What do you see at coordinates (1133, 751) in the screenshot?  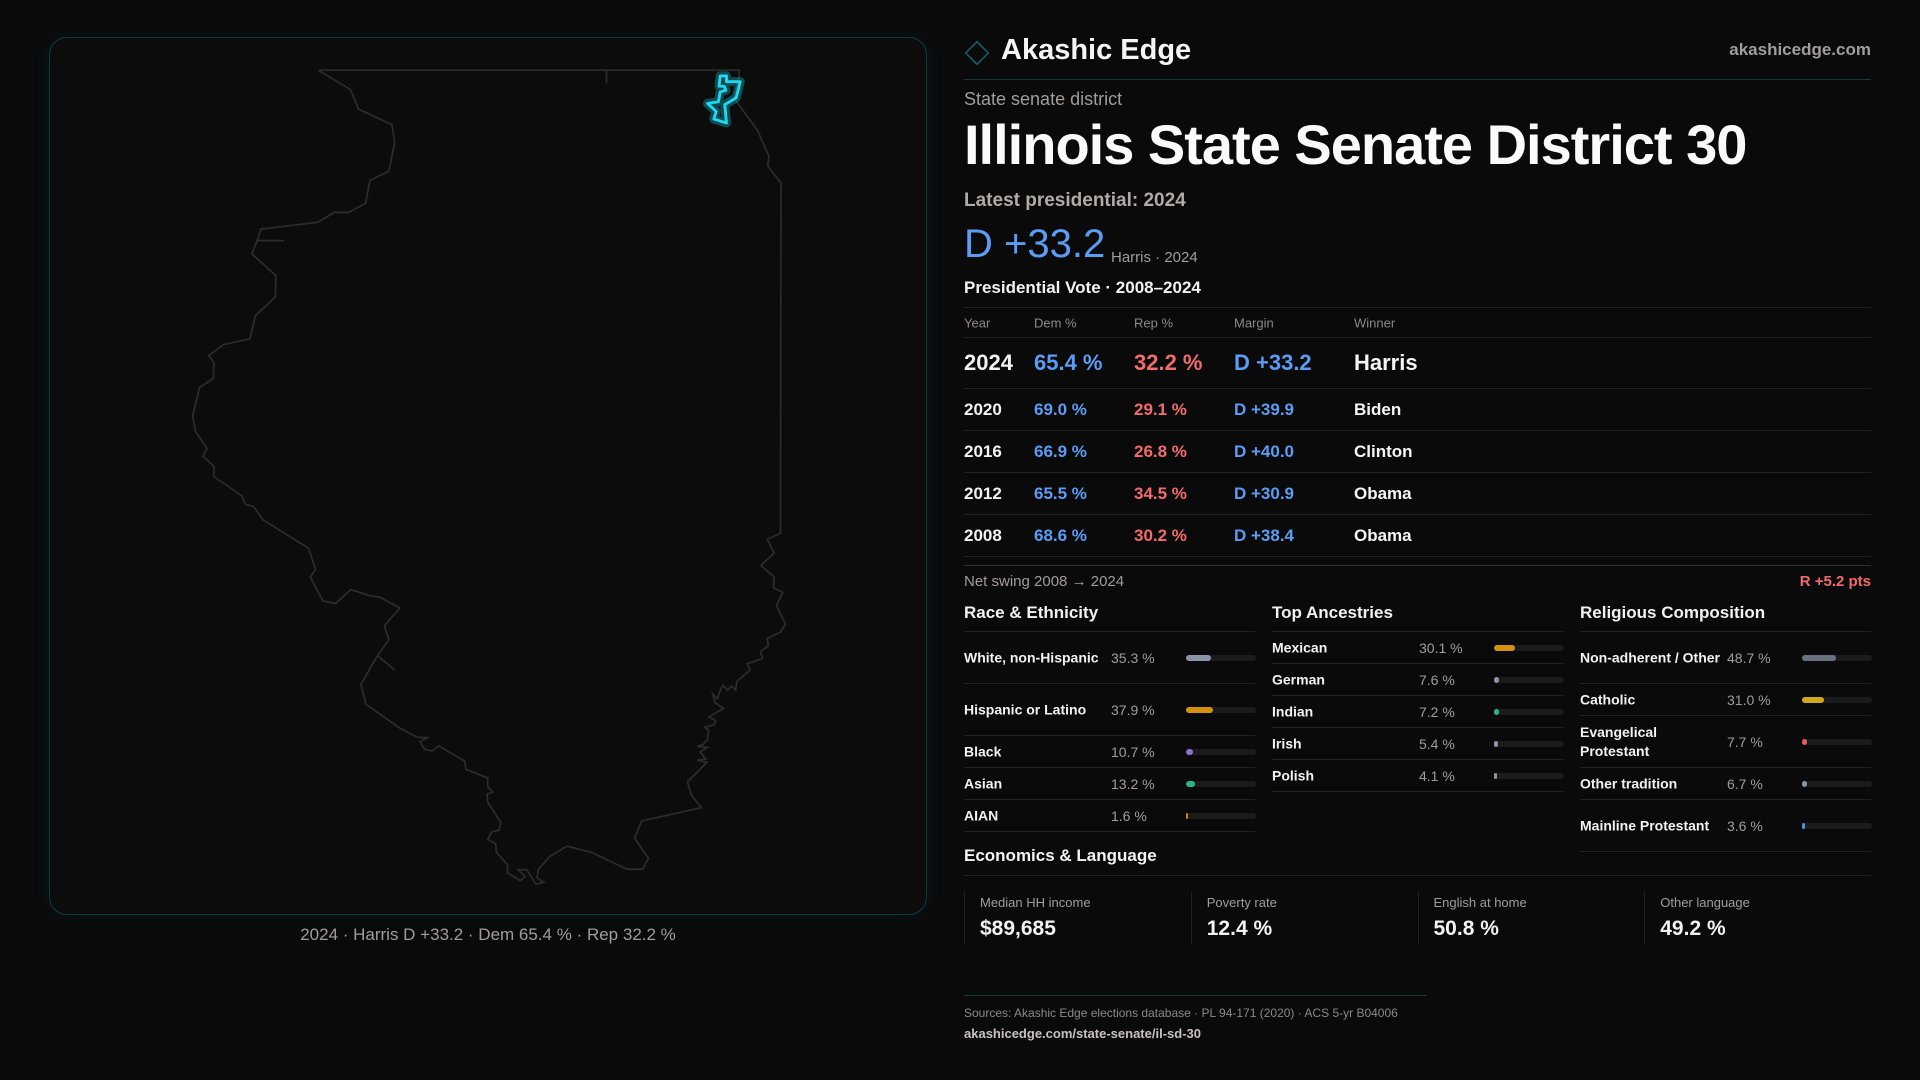 I see `item-value: 10.7 %` at bounding box center [1133, 751].